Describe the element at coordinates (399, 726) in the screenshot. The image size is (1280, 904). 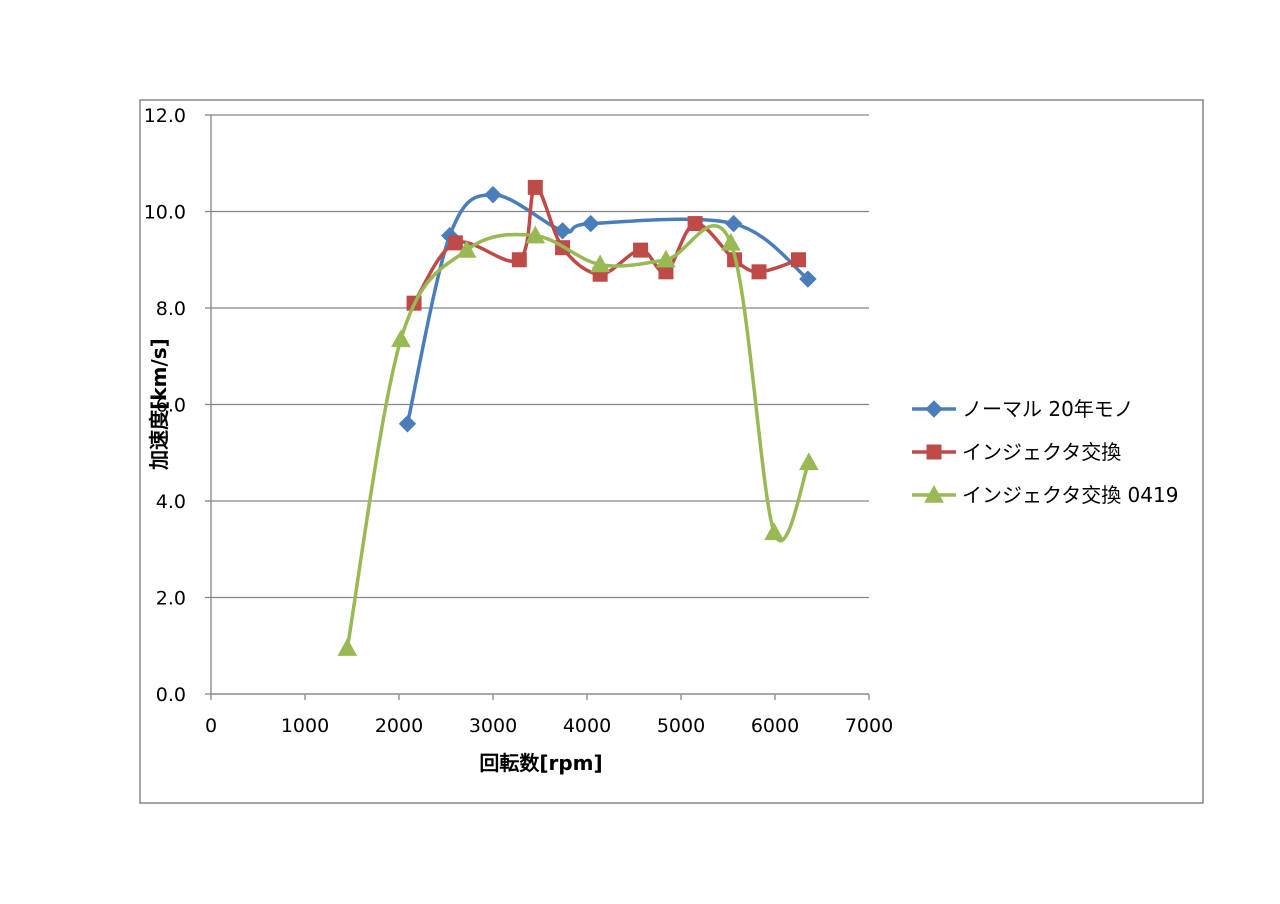
I see `x-tick-label: 2000` at that location.